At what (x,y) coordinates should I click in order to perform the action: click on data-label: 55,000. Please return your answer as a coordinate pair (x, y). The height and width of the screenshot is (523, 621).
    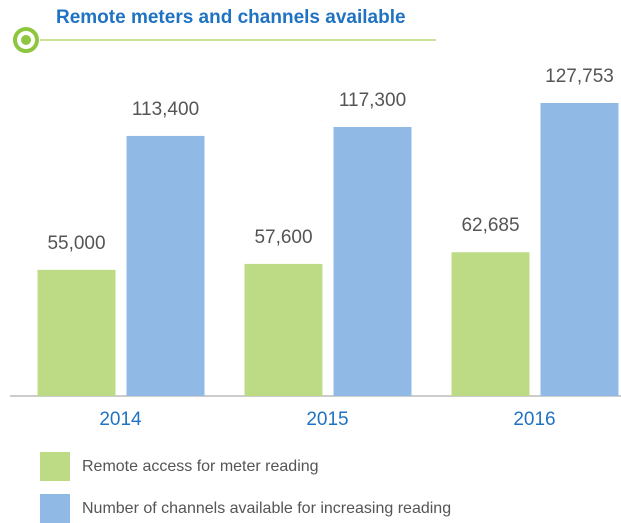
    Looking at the image, I should click on (76, 243).